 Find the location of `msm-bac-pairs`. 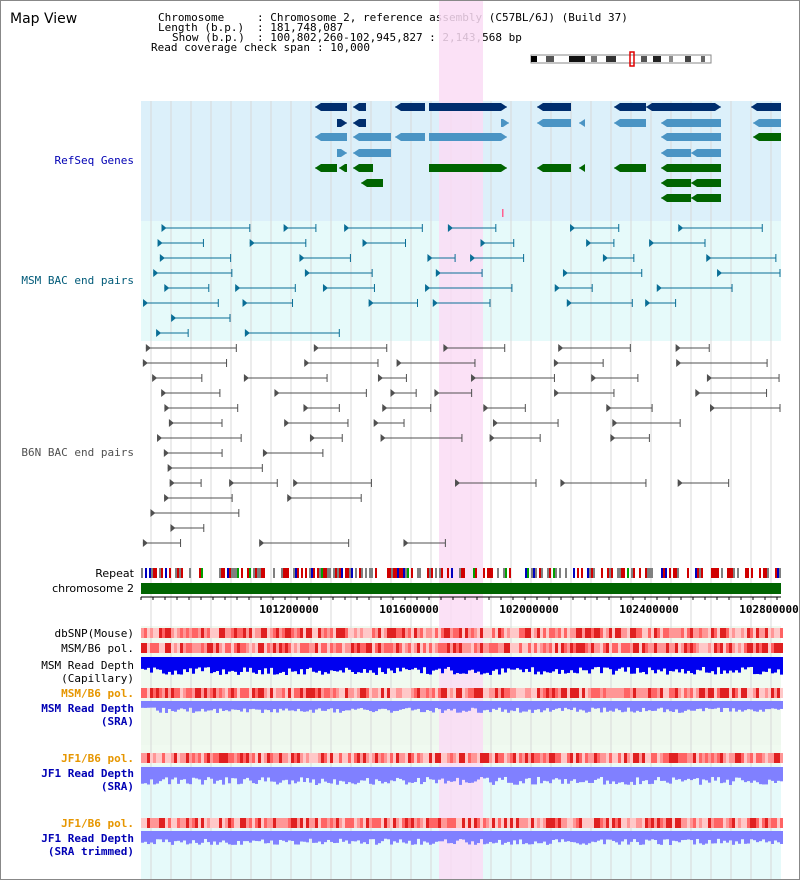

msm-bac-pairs is located at coordinates (462, 280).